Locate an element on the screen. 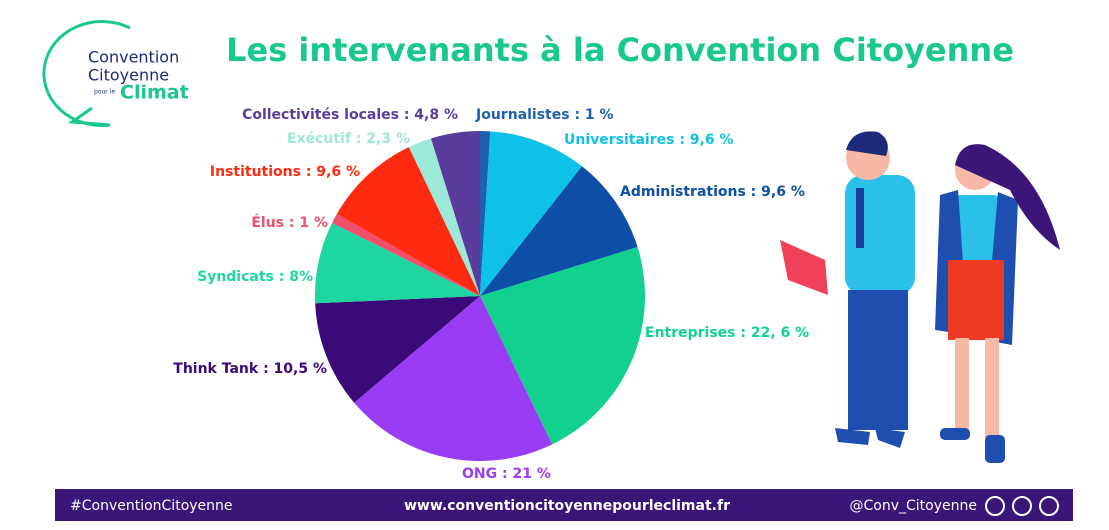  slice-label: Entreprises : 22, 6 % is located at coordinates (727, 333).